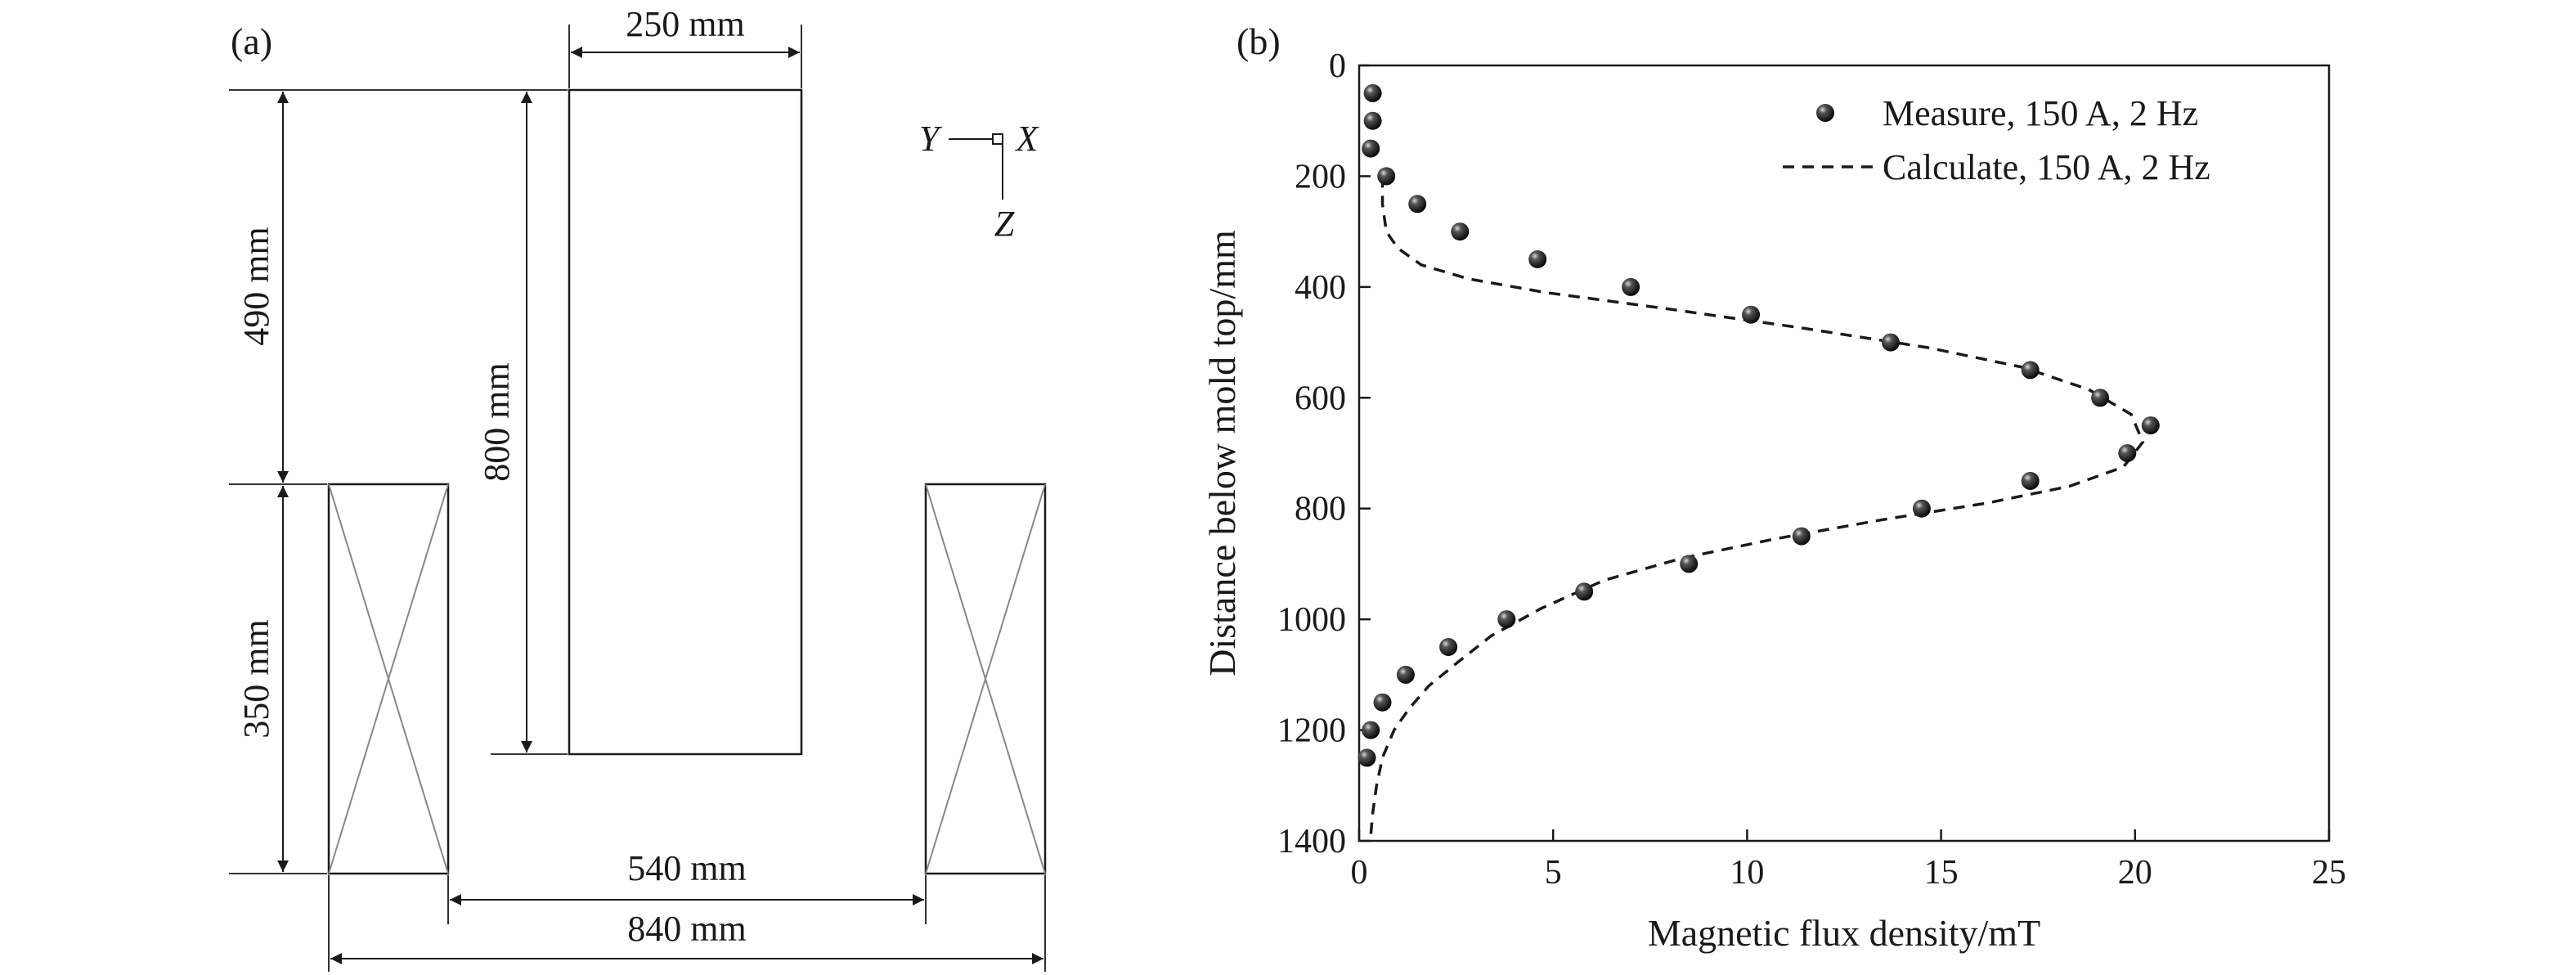 This screenshot has height=975, width=2576. I want to click on coil-outer-span-label: 840 mm, so click(686, 929).